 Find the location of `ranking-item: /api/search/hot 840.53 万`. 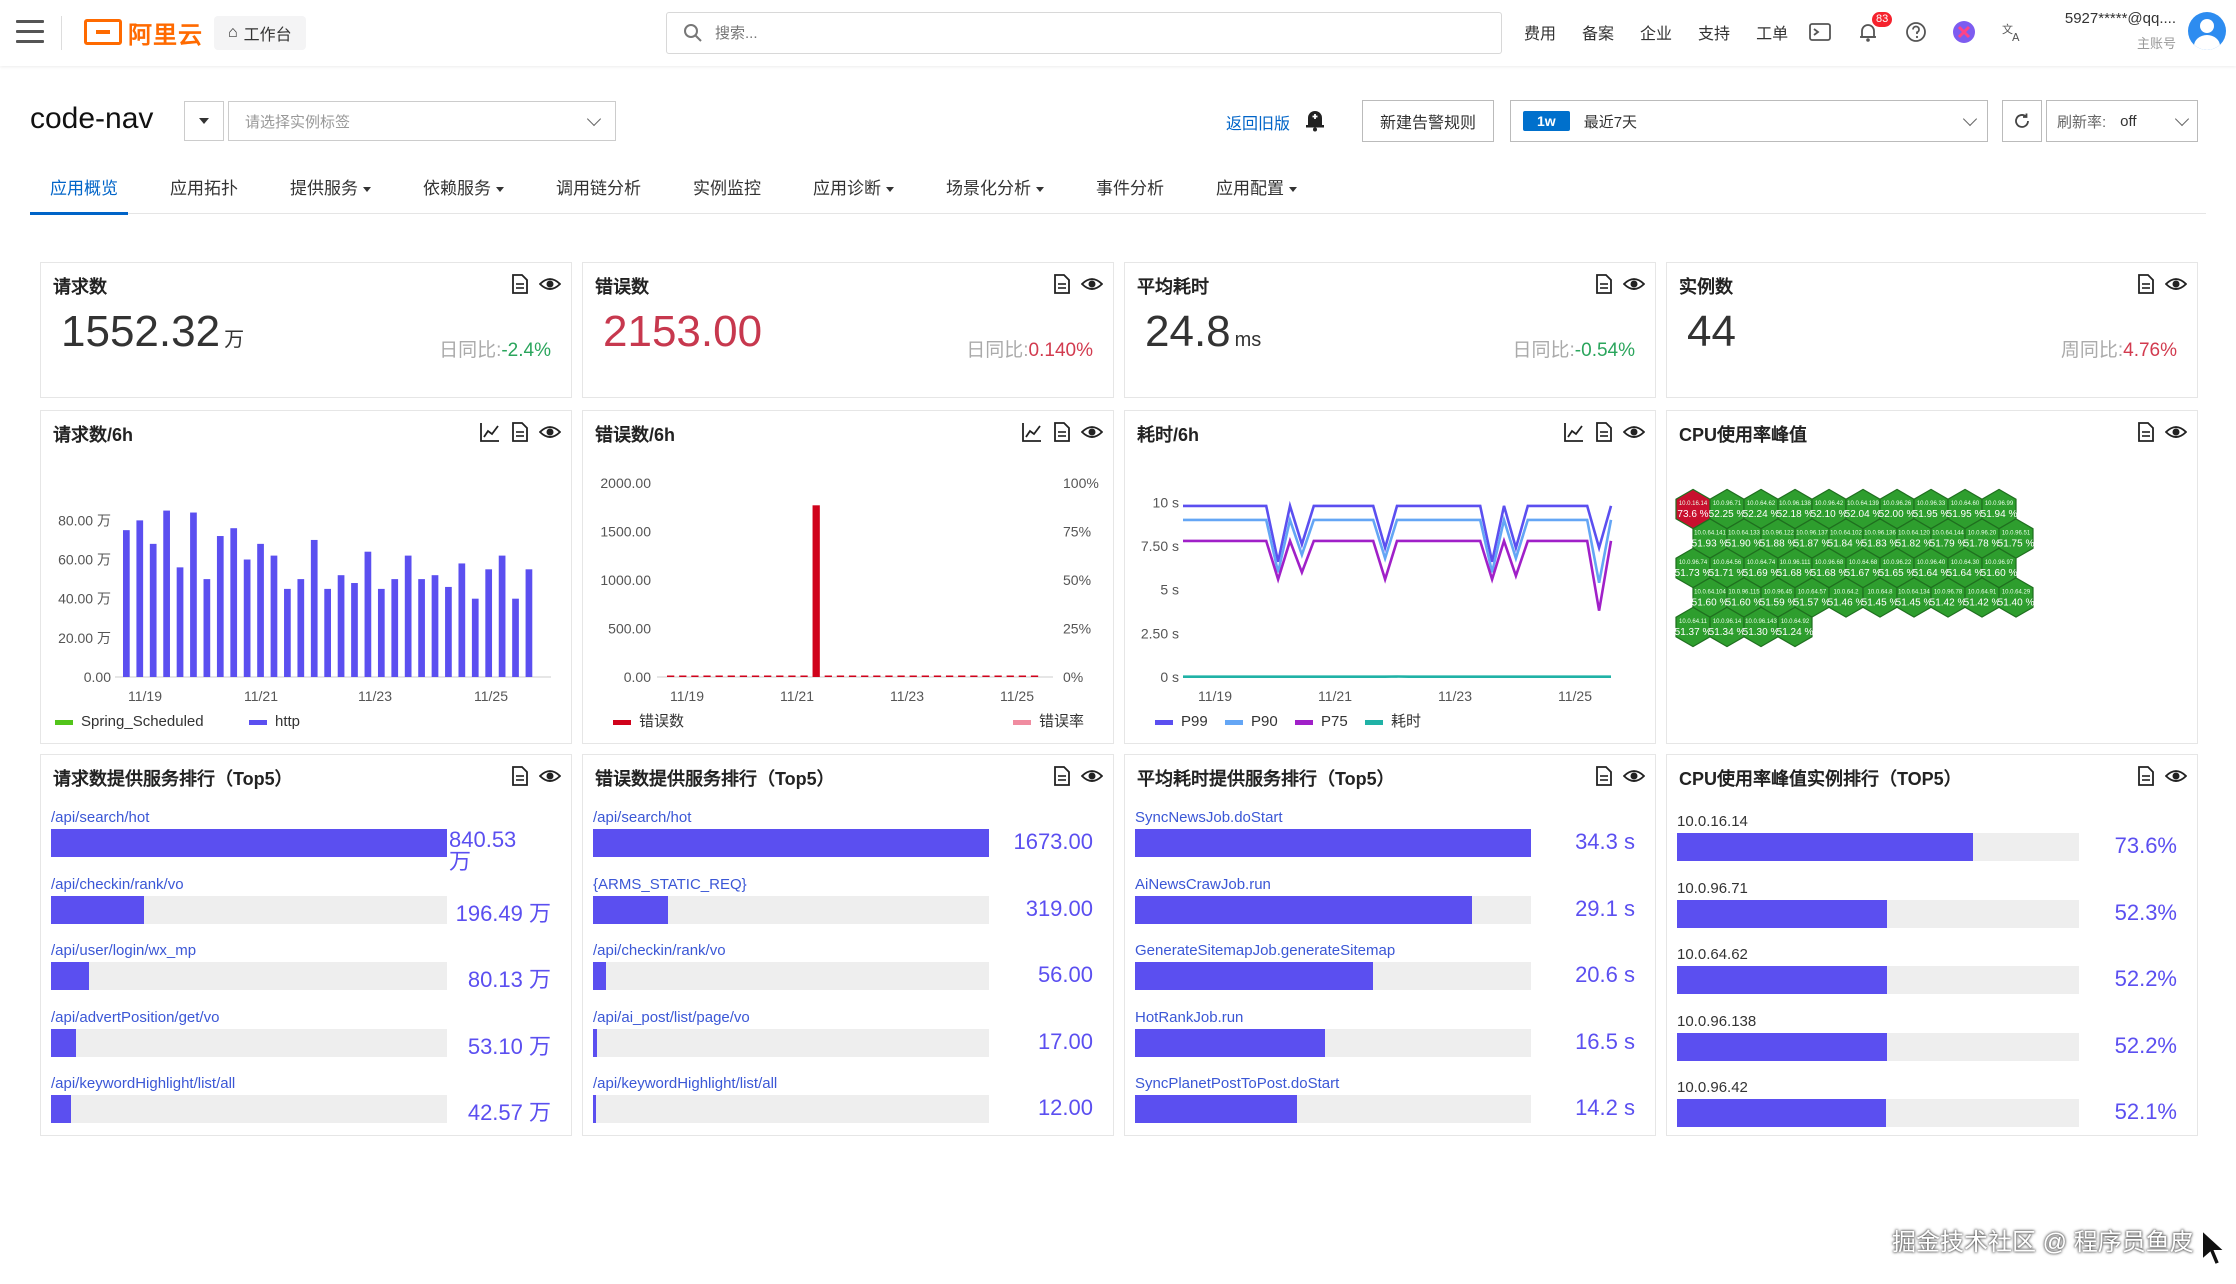

ranking-item: /api/search/hot 840.53 万 is located at coordinates (306, 841).